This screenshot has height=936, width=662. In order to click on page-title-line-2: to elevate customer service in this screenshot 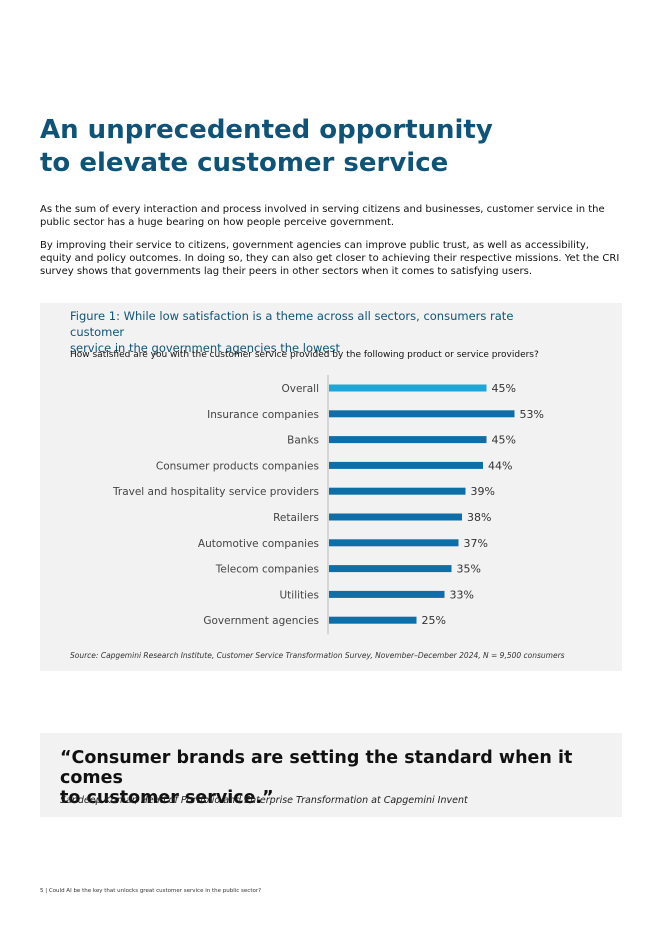, I will do `click(244, 163)`.